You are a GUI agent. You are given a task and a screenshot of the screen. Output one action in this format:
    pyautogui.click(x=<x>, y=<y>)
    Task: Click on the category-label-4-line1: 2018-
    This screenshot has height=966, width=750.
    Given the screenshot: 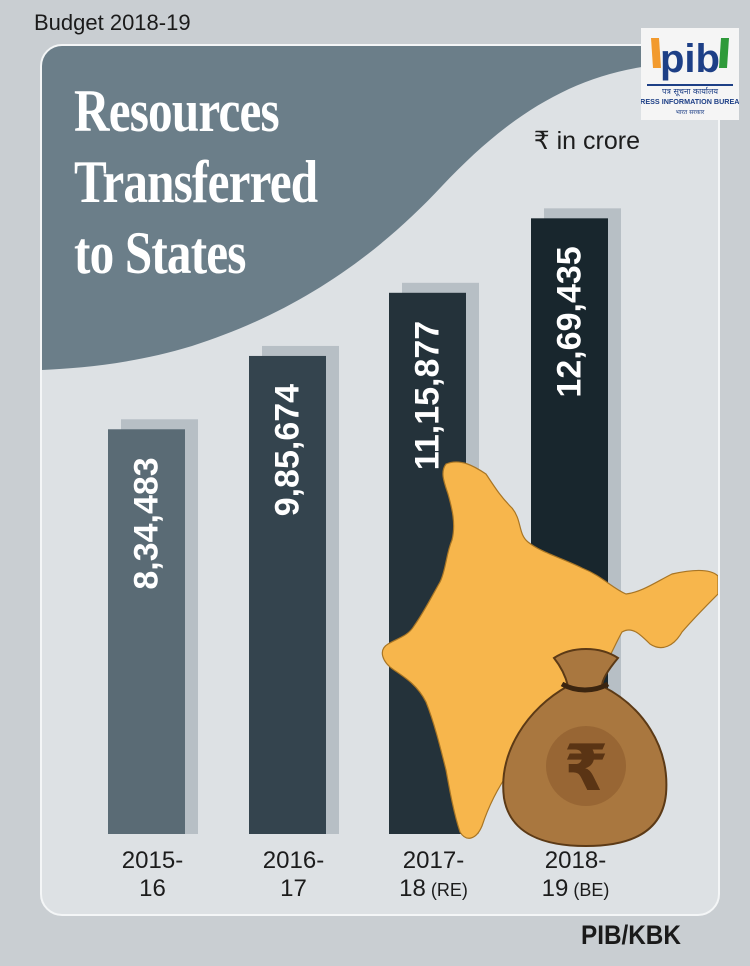 What is the action you would take?
    pyautogui.click(x=575, y=860)
    